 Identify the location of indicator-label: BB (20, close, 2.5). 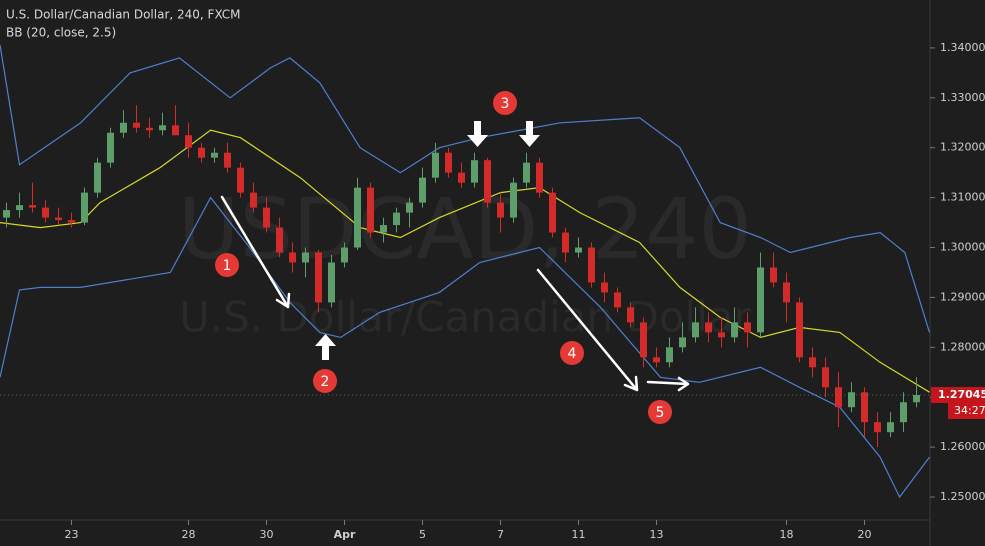
(61, 33).